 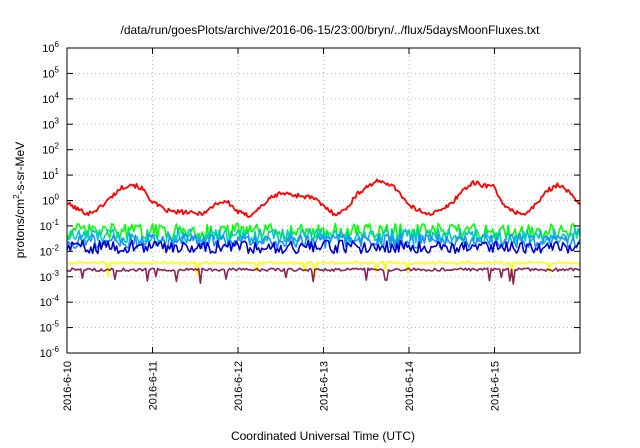 I want to click on y-tick-label: 10⁴, so click(x=50, y=98).